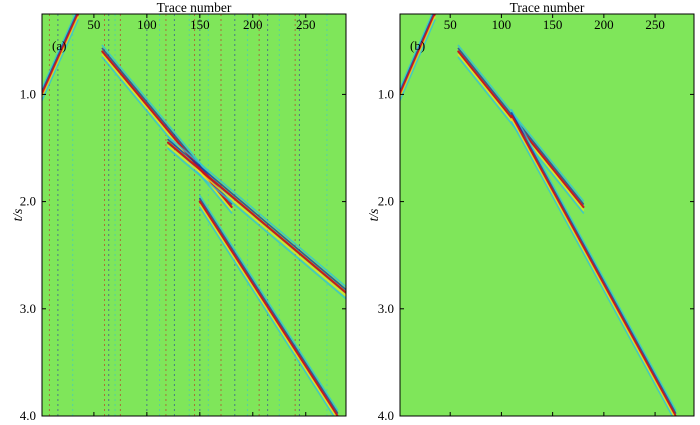  What do you see at coordinates (28, 415) in the screenshot?
I see `y-tick-label-a-4: 4.0` at bounding box center [28, 415].